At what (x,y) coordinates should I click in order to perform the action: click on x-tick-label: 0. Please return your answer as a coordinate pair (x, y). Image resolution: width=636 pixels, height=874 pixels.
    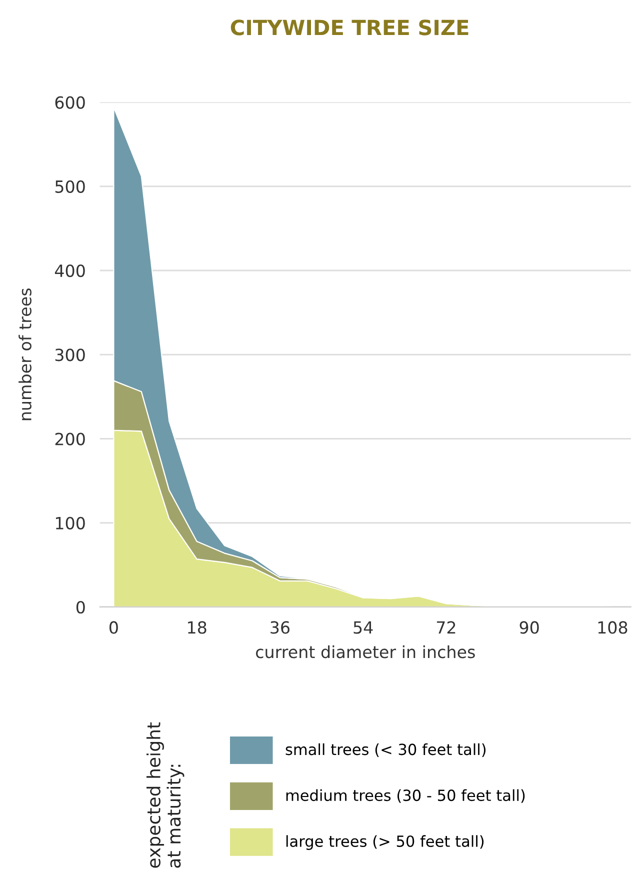
    Looking at the image, I should click on (114, 627).